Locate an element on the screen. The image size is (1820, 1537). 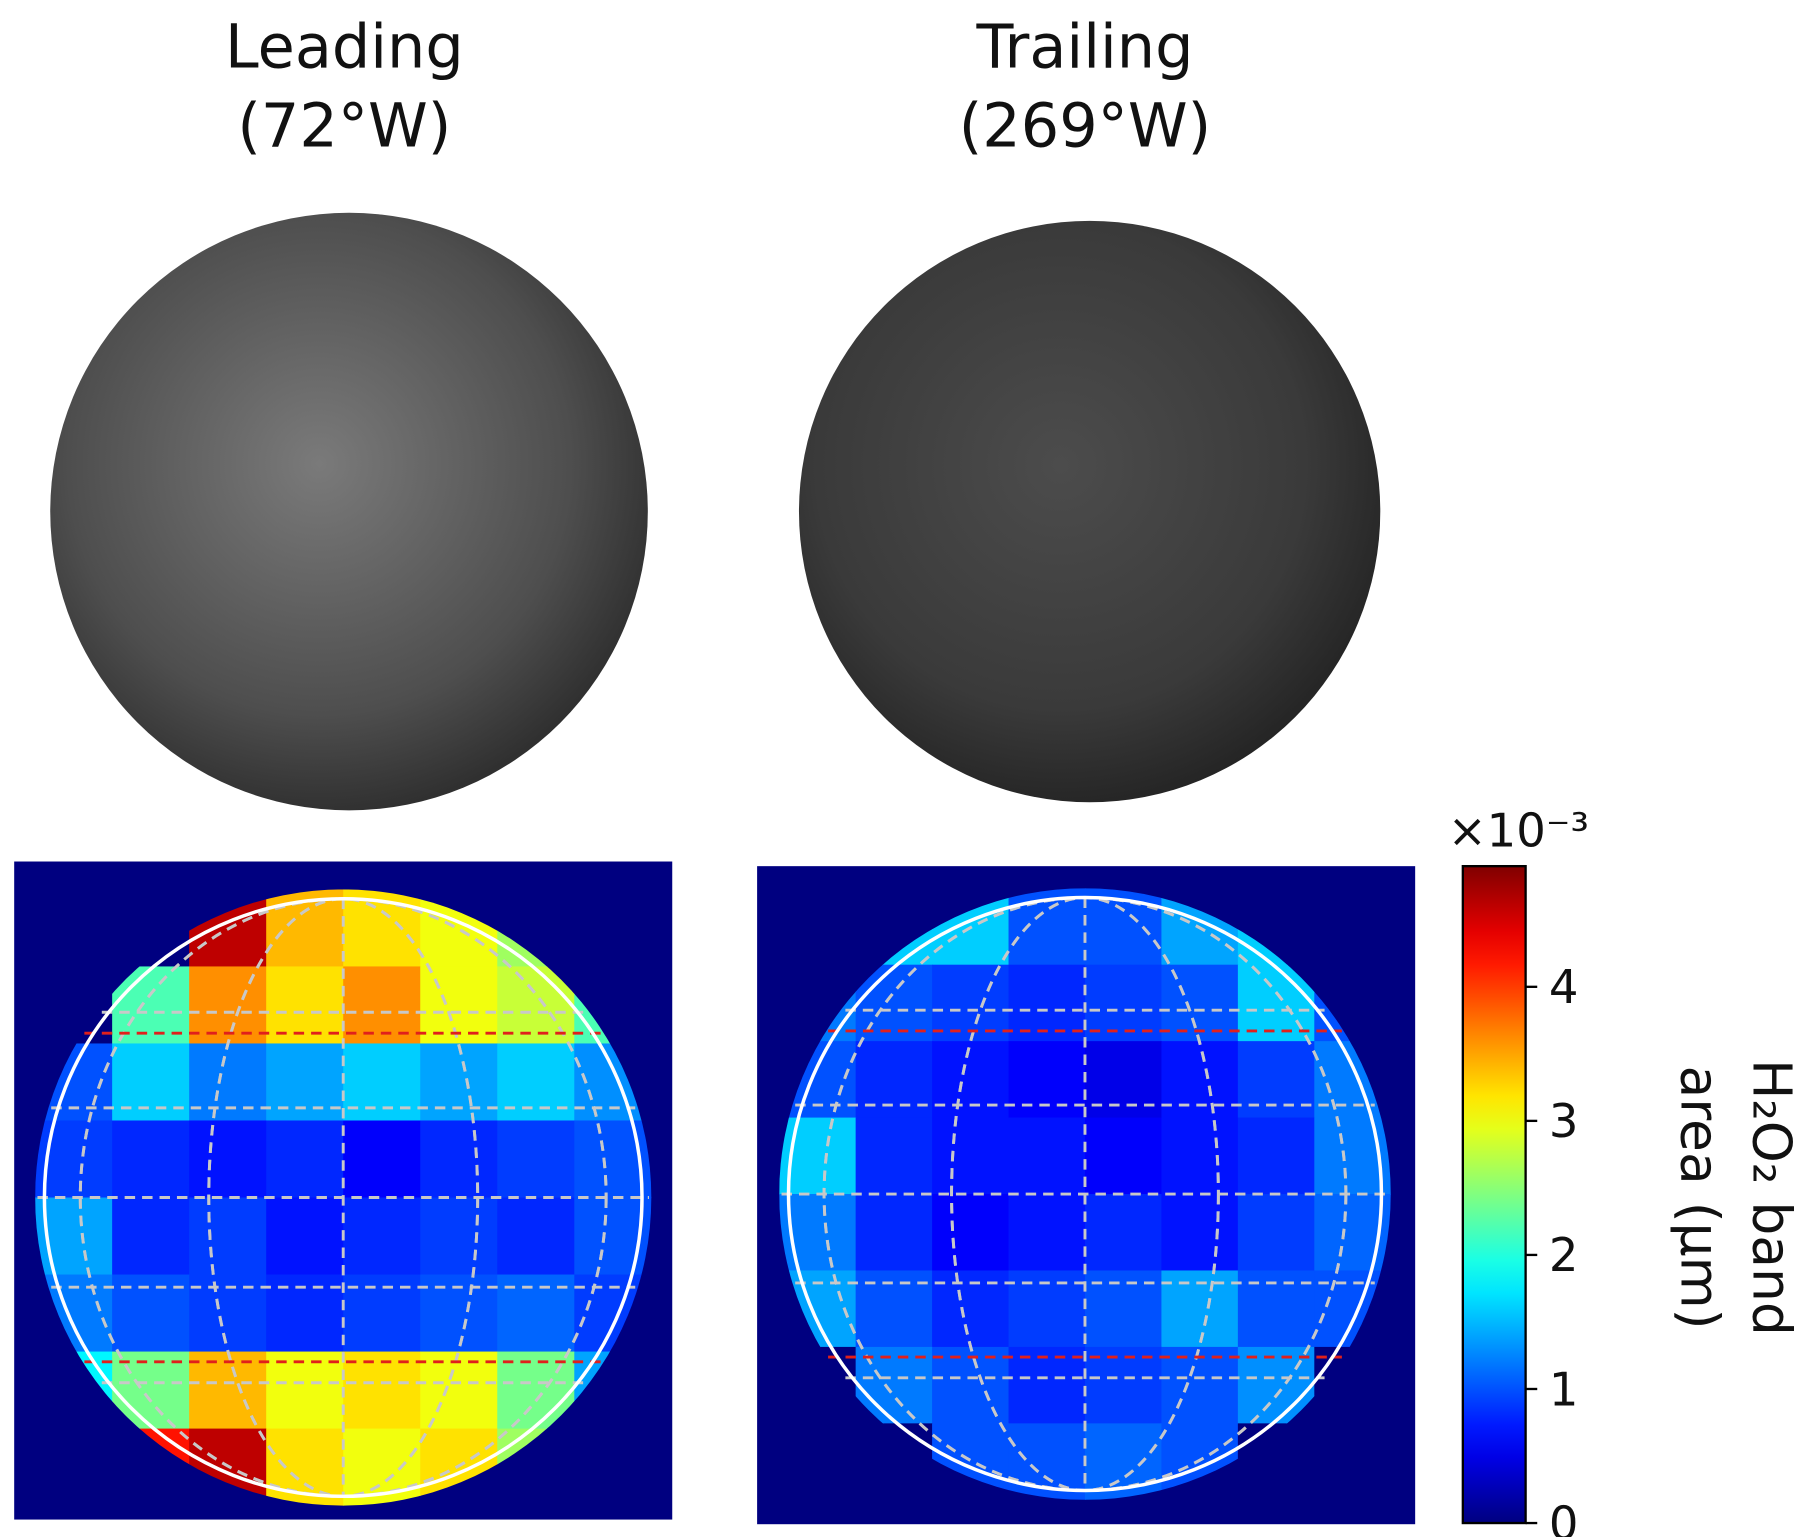
colorbar-multiplier: ×10⁻³ is located at coordinates (1518, 830).